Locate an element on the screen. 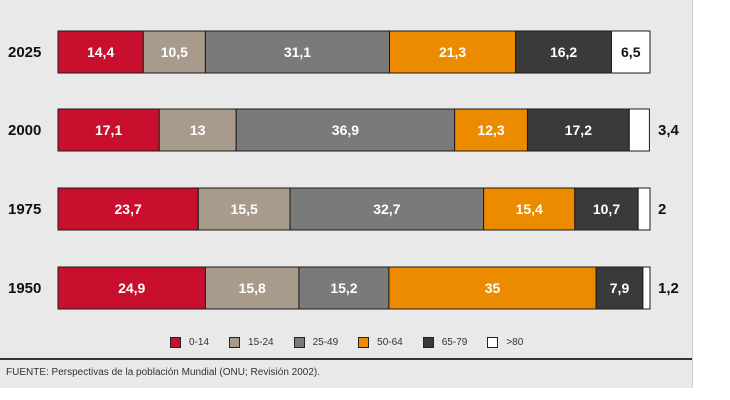  bar-segment-2025->80 is located at coordinates (631, 52).